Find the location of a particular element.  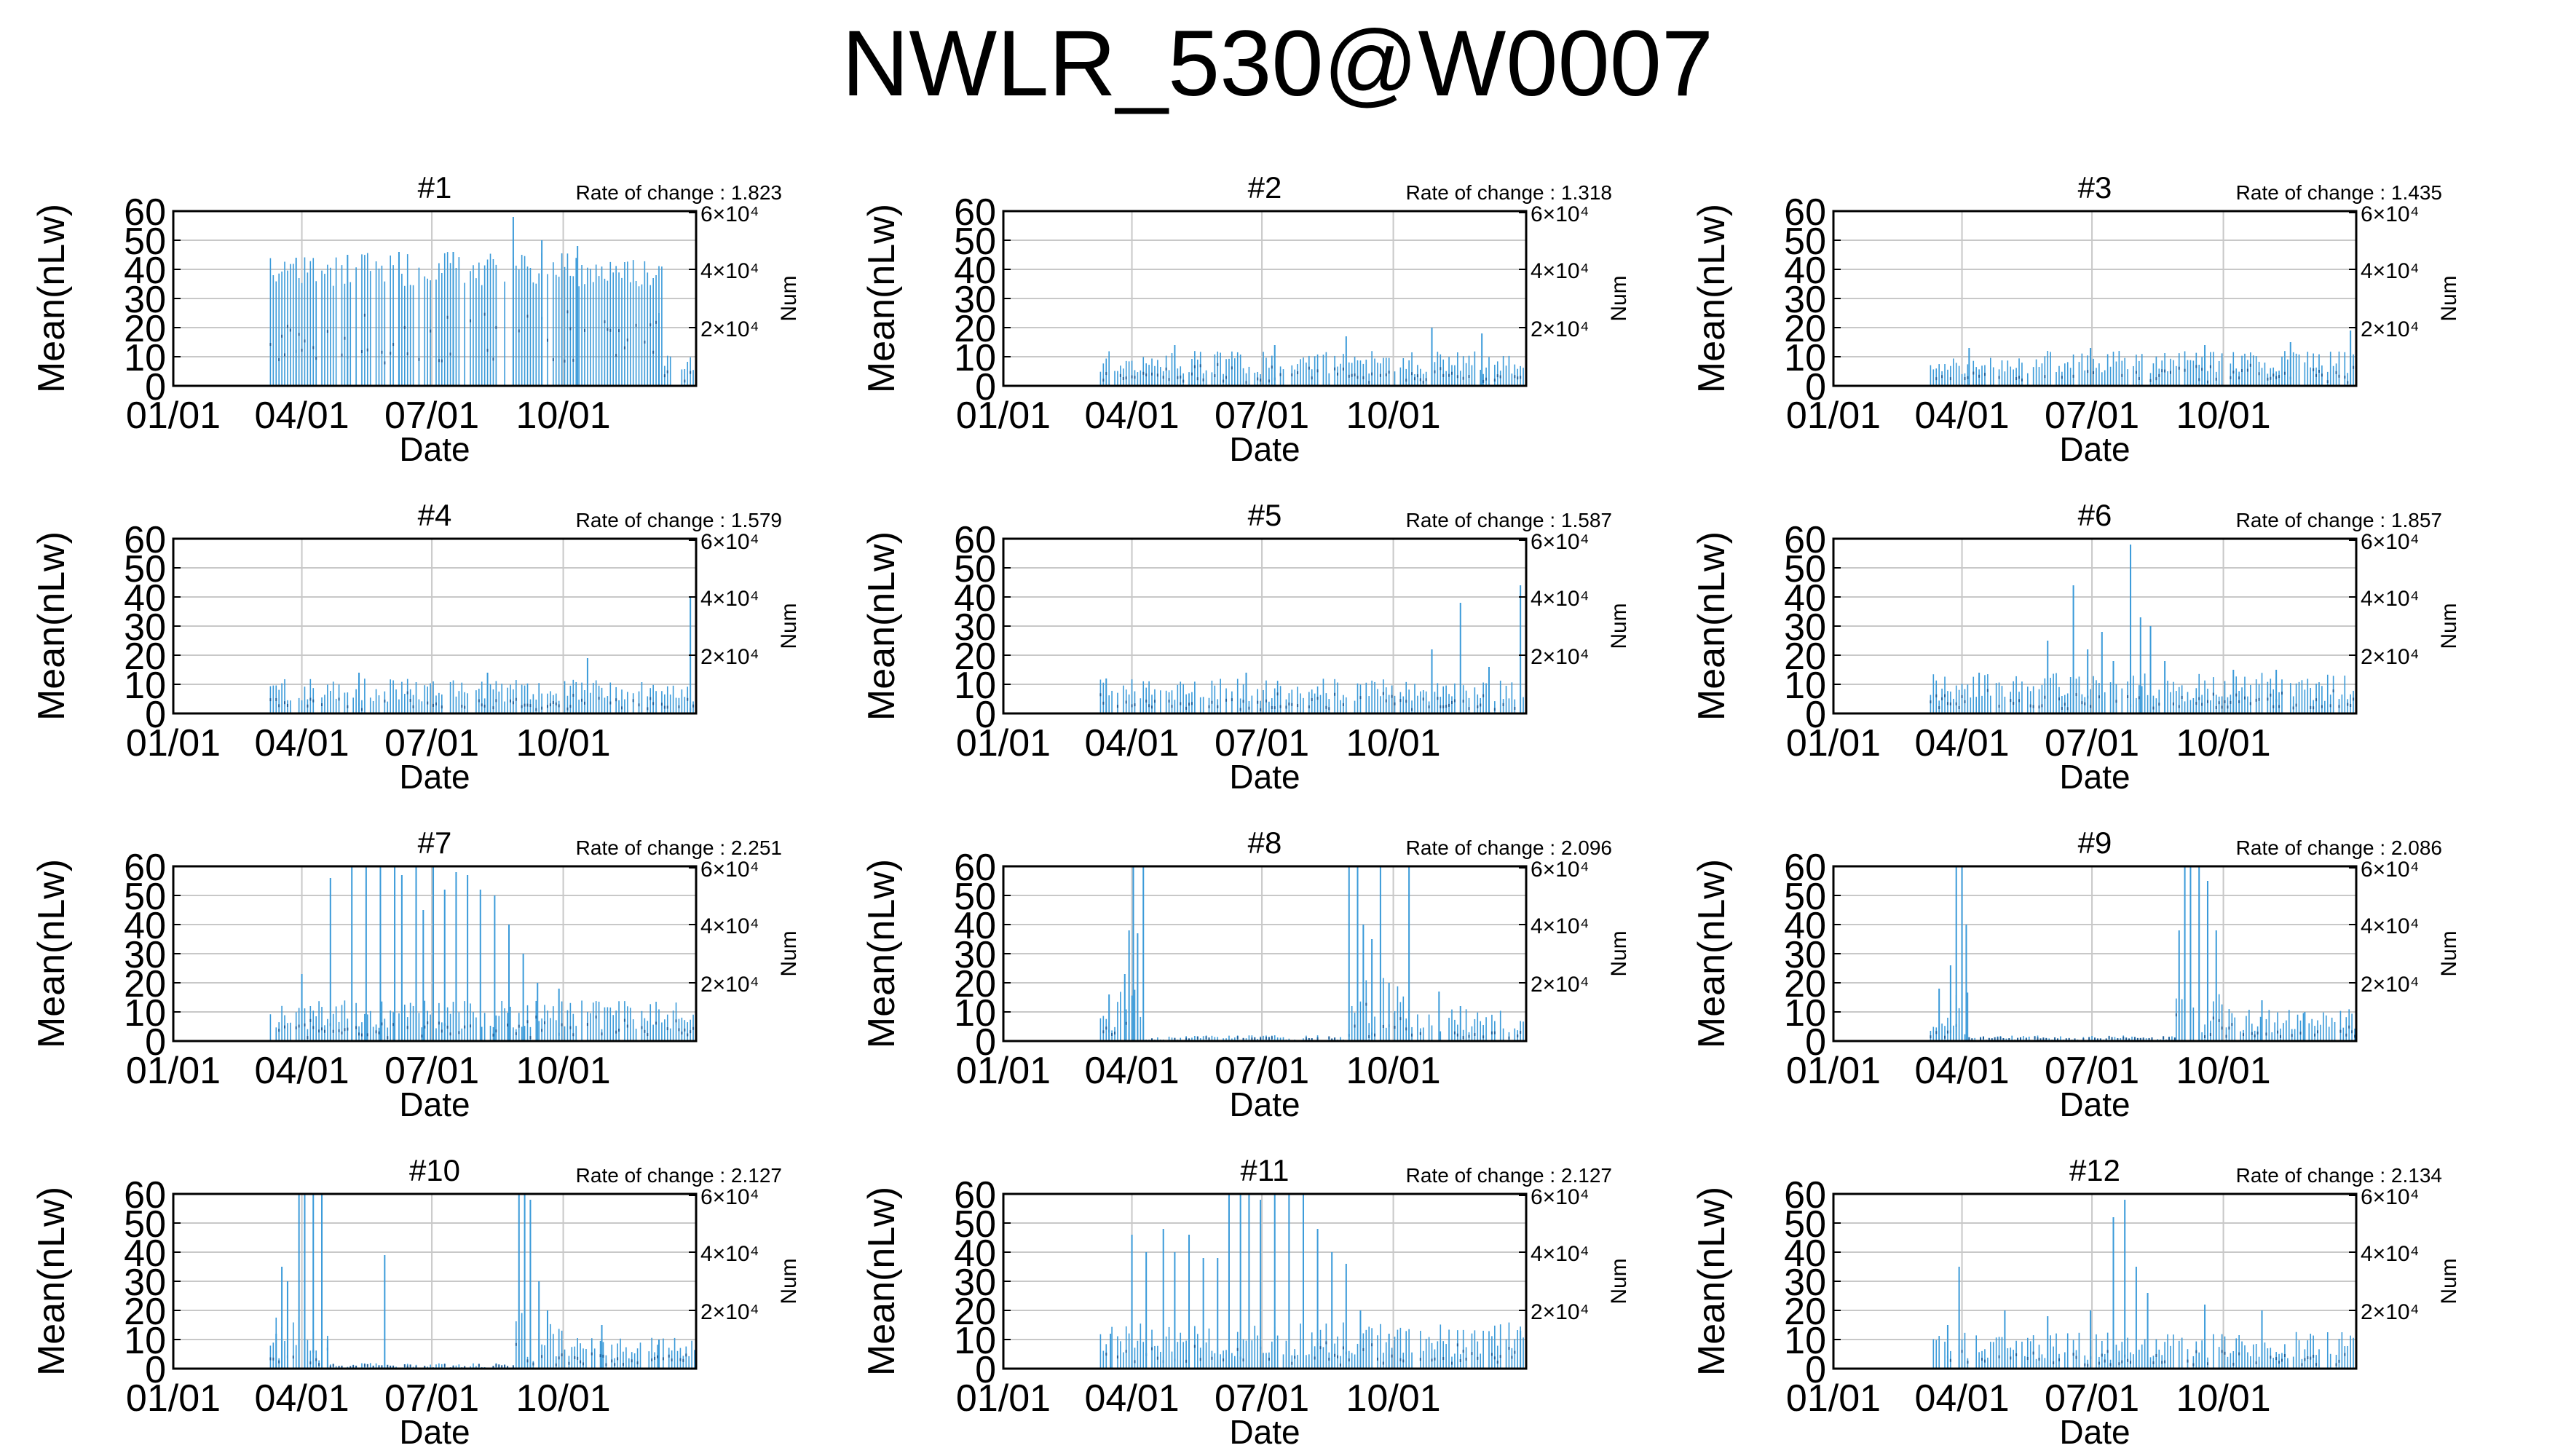

panel-title: #4 is located at coordinates (435, 515).